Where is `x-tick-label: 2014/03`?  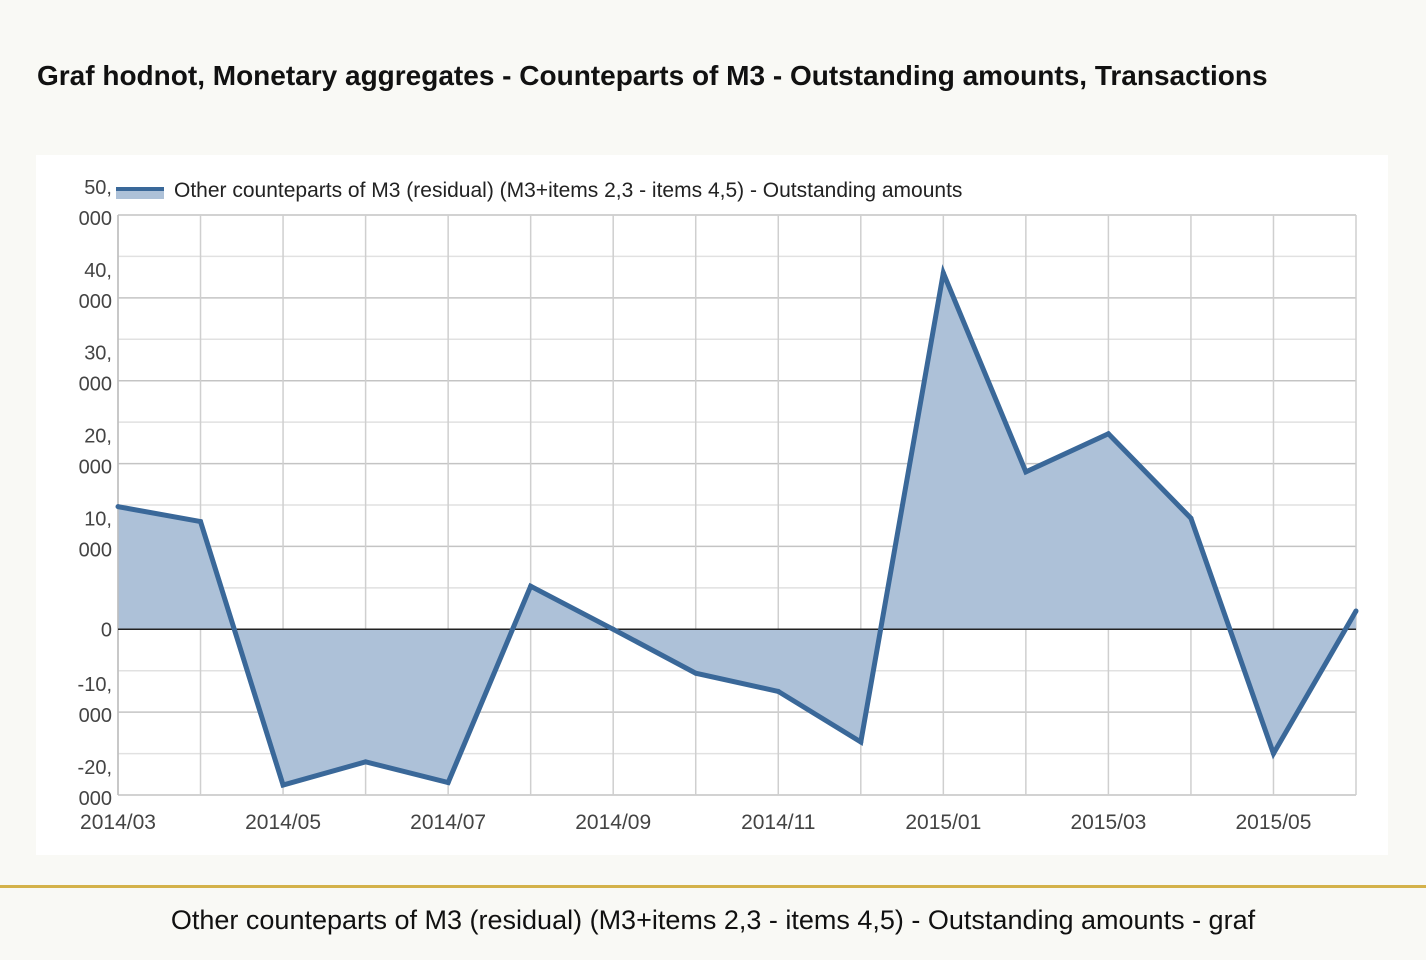
x-tick-label: 2014/03 is located at coordinates (118, 822).